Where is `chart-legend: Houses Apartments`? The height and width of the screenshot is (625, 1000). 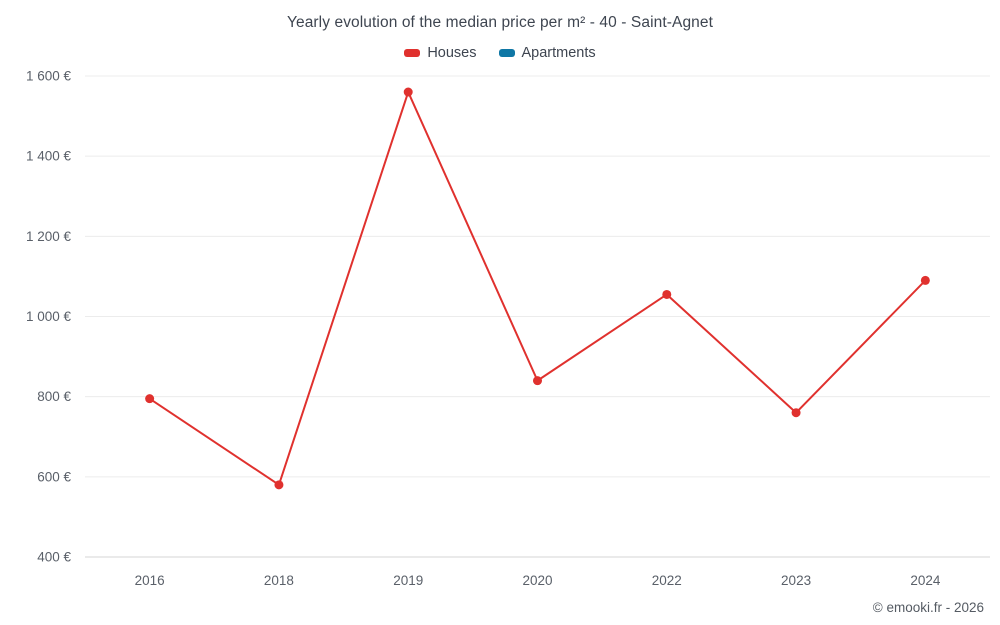
chart-legend: Houses Apartments is located at coordinates (500, 53).